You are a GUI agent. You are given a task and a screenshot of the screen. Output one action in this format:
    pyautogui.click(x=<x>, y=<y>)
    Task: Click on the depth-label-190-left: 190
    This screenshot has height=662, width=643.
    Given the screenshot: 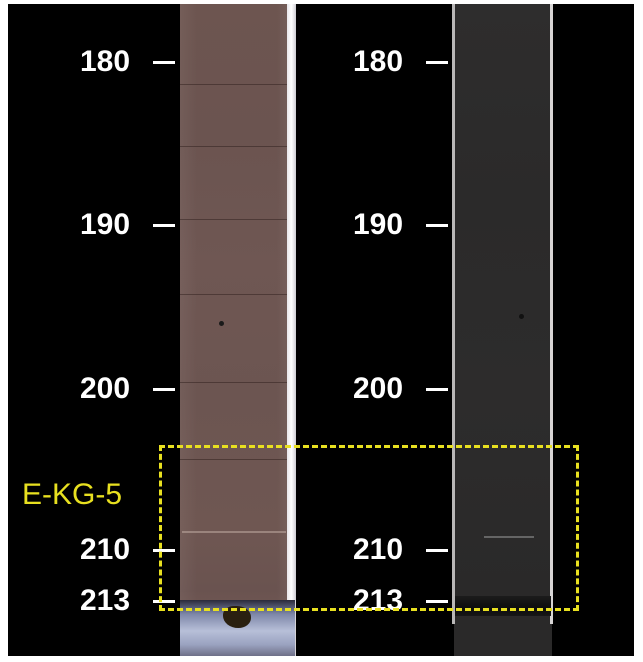 What is the action you would take?
    pyautogui.click(x=105, y=224)
    